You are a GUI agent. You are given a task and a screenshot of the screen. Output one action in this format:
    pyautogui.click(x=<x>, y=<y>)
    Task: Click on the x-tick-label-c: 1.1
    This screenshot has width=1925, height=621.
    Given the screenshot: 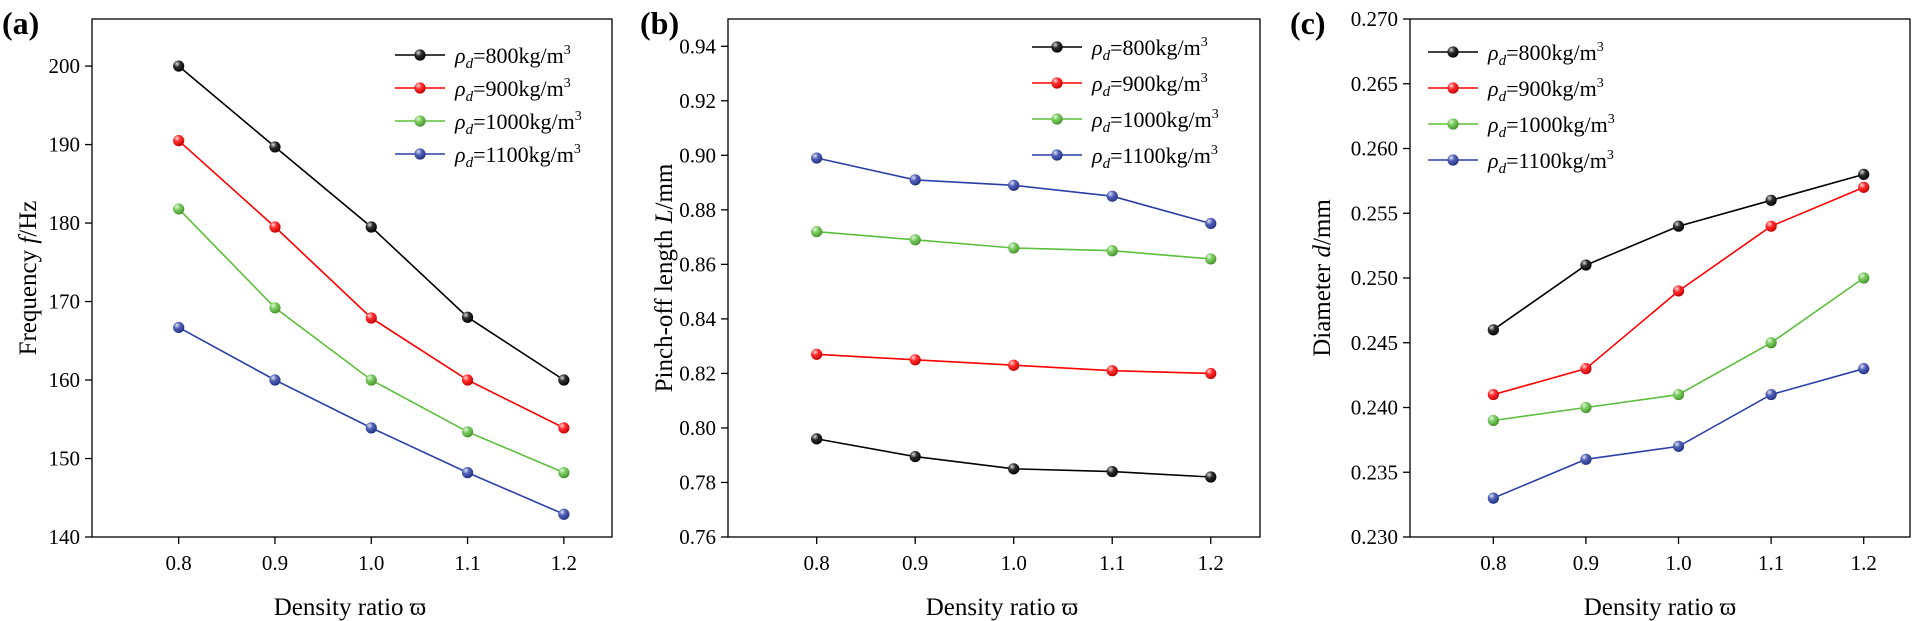 What is the action you would take?
    pyautogui.click(x=1771, y=563)
    